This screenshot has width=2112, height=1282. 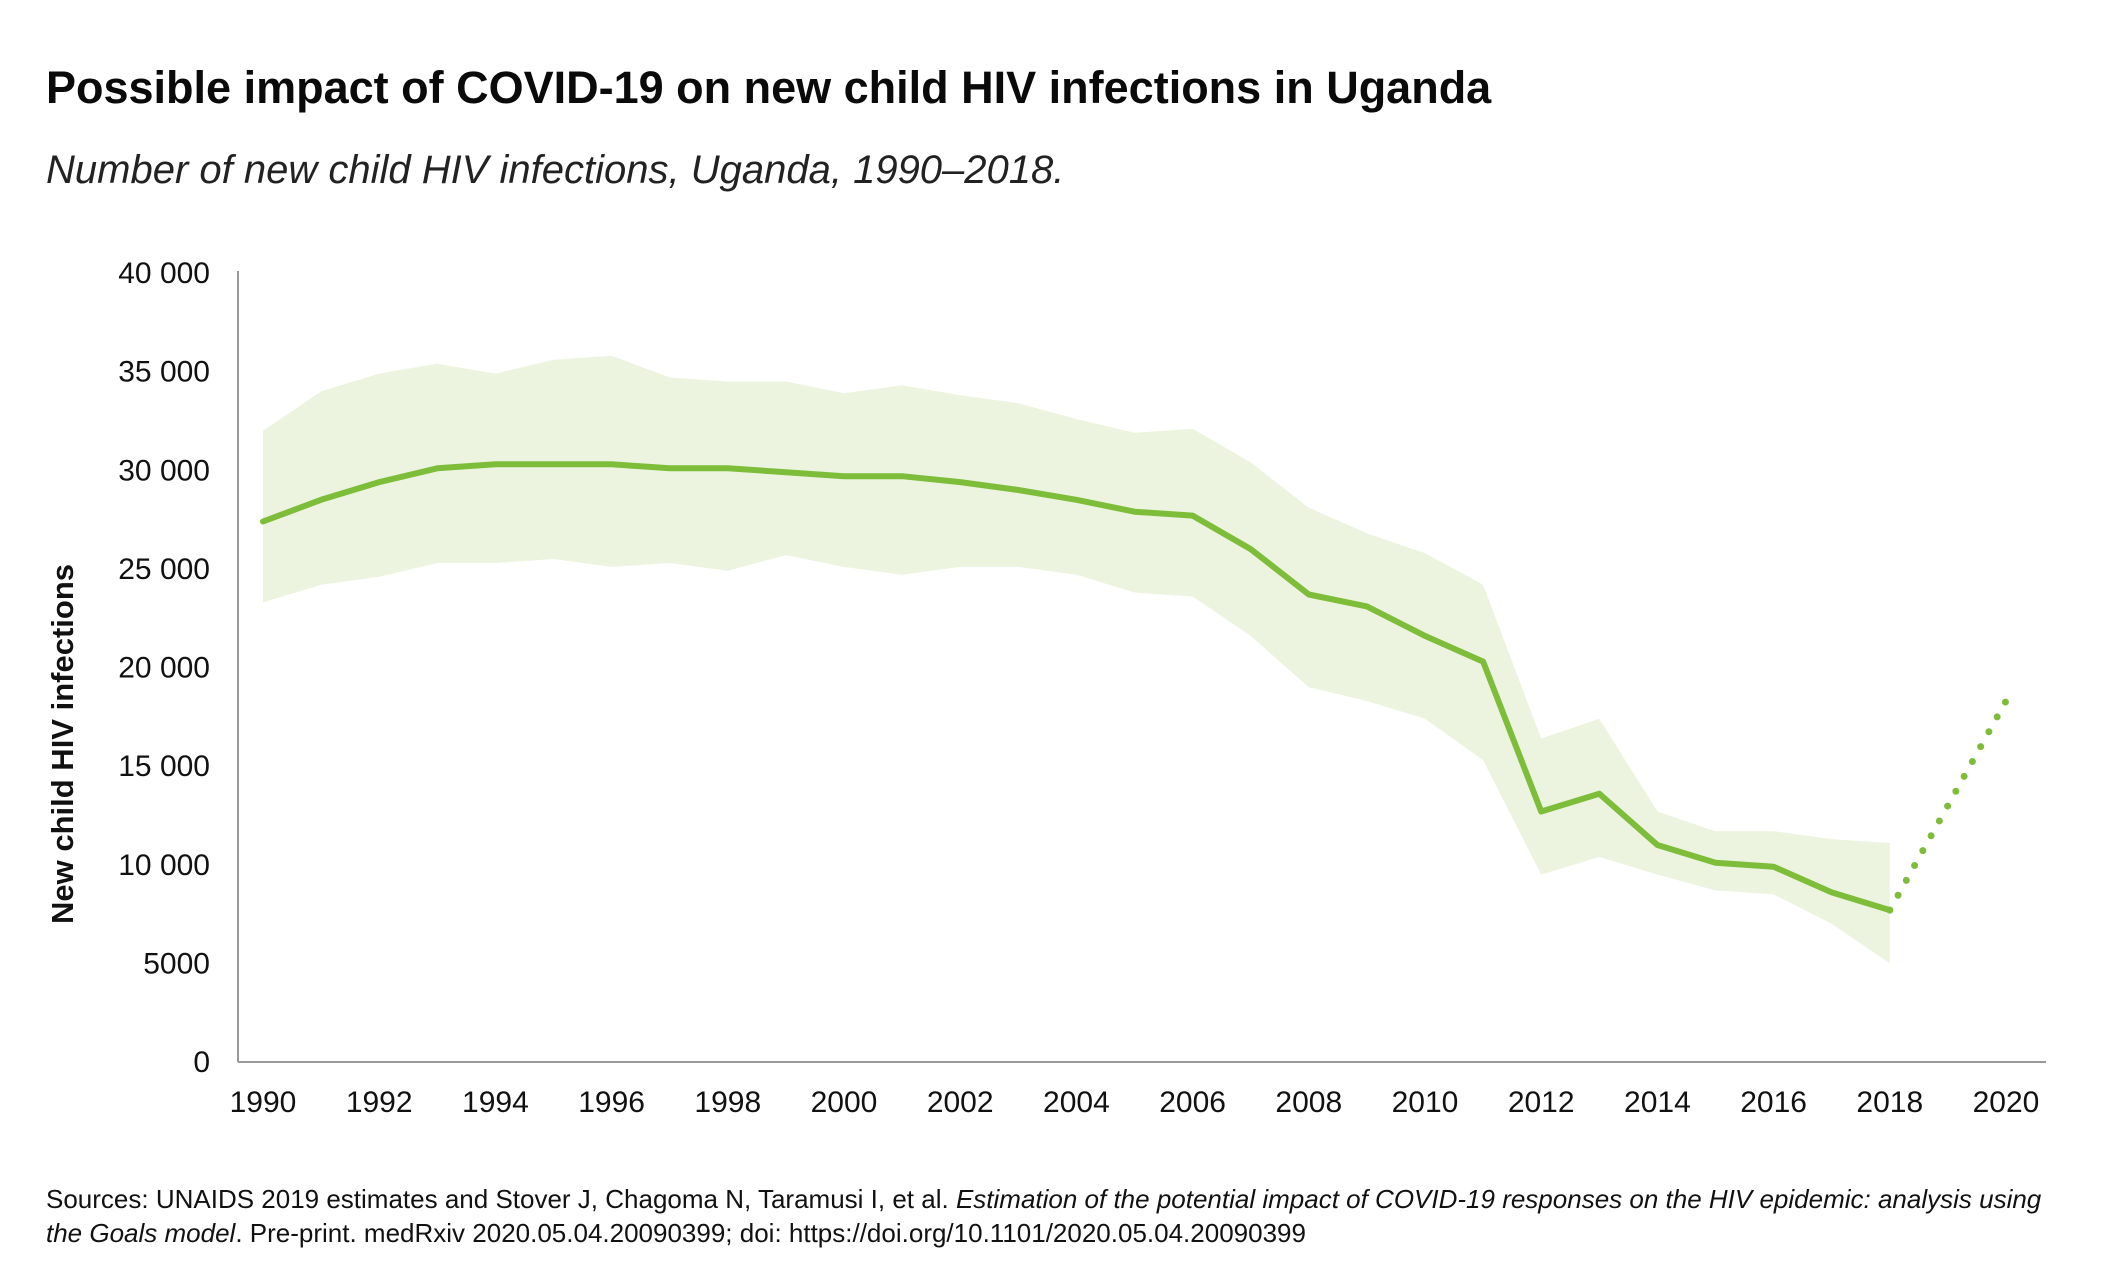 I want to click on x-tick-label: 2008, so click(x=1308, y=1102).